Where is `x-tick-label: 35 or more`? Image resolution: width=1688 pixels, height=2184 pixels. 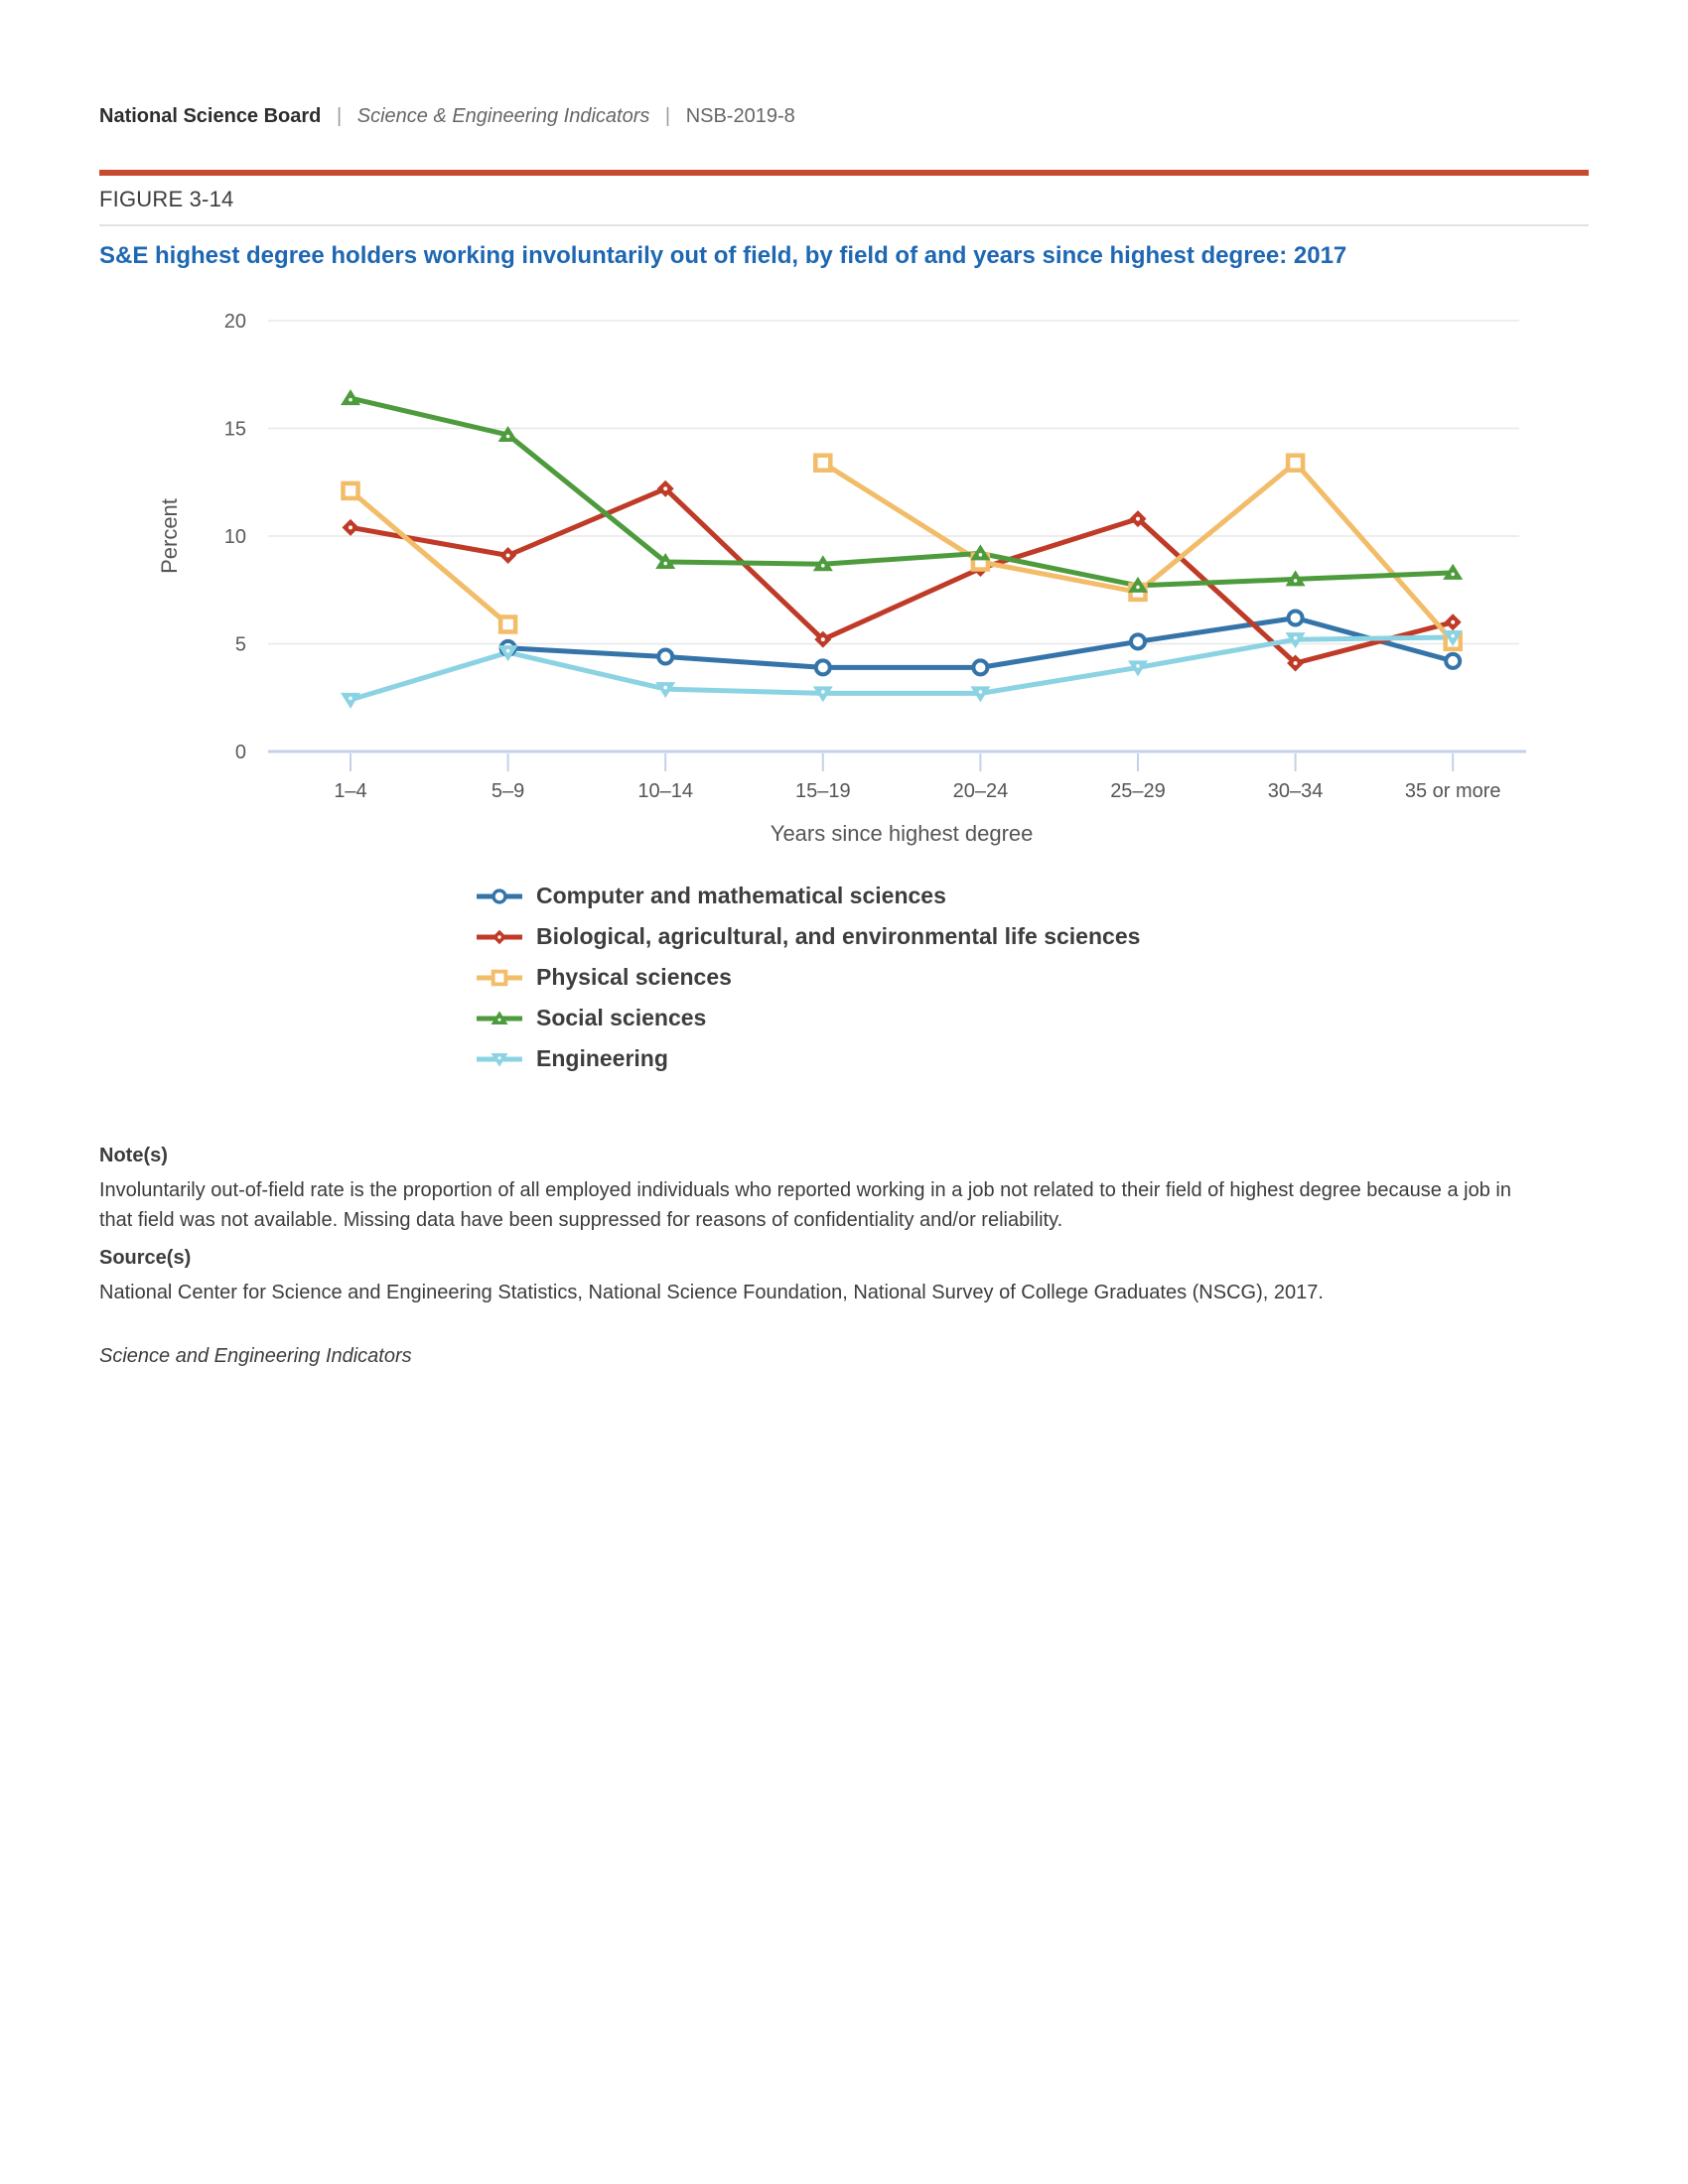 x-tick-label: 35 or more is located at coordinates (1453, 791).